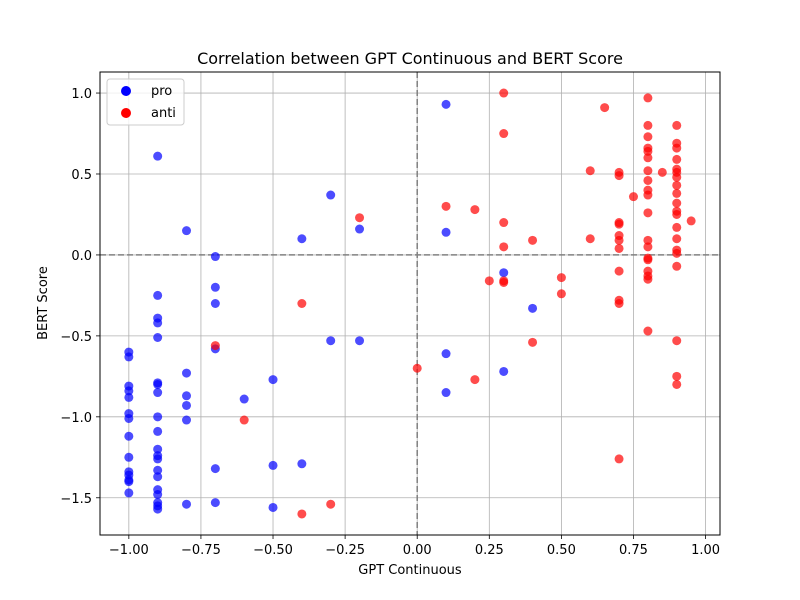 The image size is (800, 600). I want to click on x-axis-label: GPT Continuous, so click(410, 570).